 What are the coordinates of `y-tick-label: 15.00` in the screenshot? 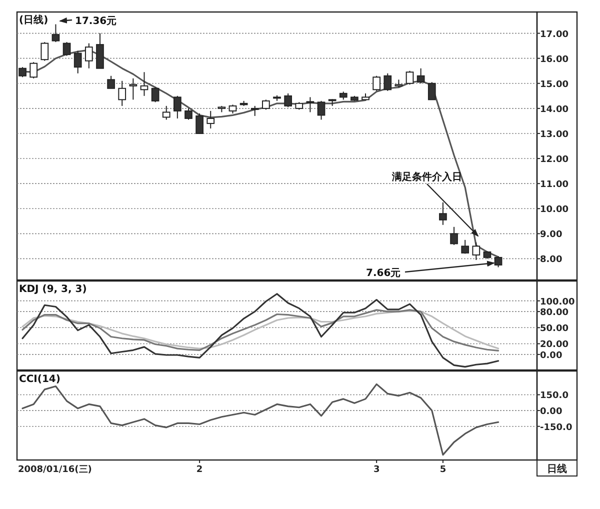 It's located at (554, 85).